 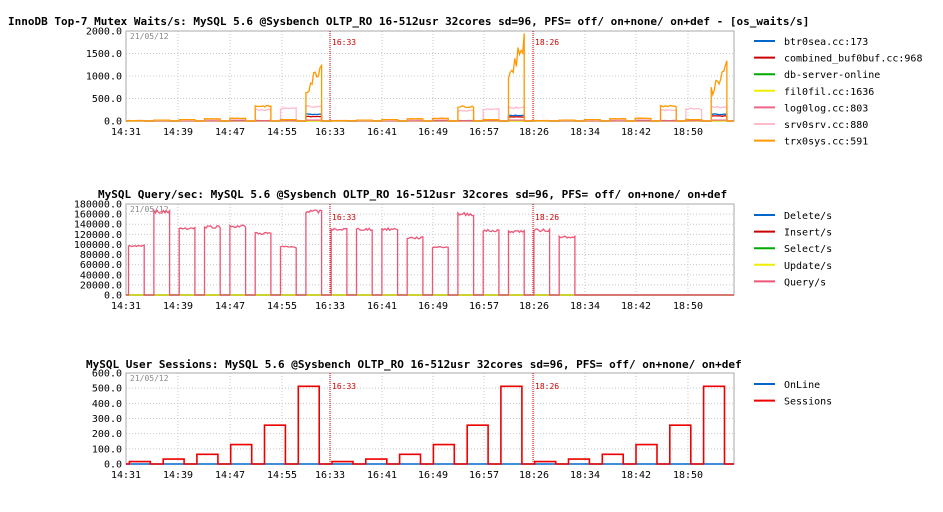 What do you see at coordinates (107, 404) in the screenshot?
I see `y-tick-label: 400.0` at bounding box center [107, 404].